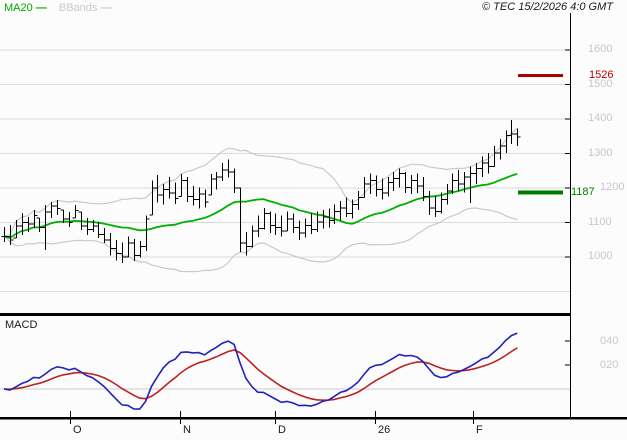 This screenshot has height=440, width=627. I want to click on legend-bbands-label: BBands, so click(78, 8).